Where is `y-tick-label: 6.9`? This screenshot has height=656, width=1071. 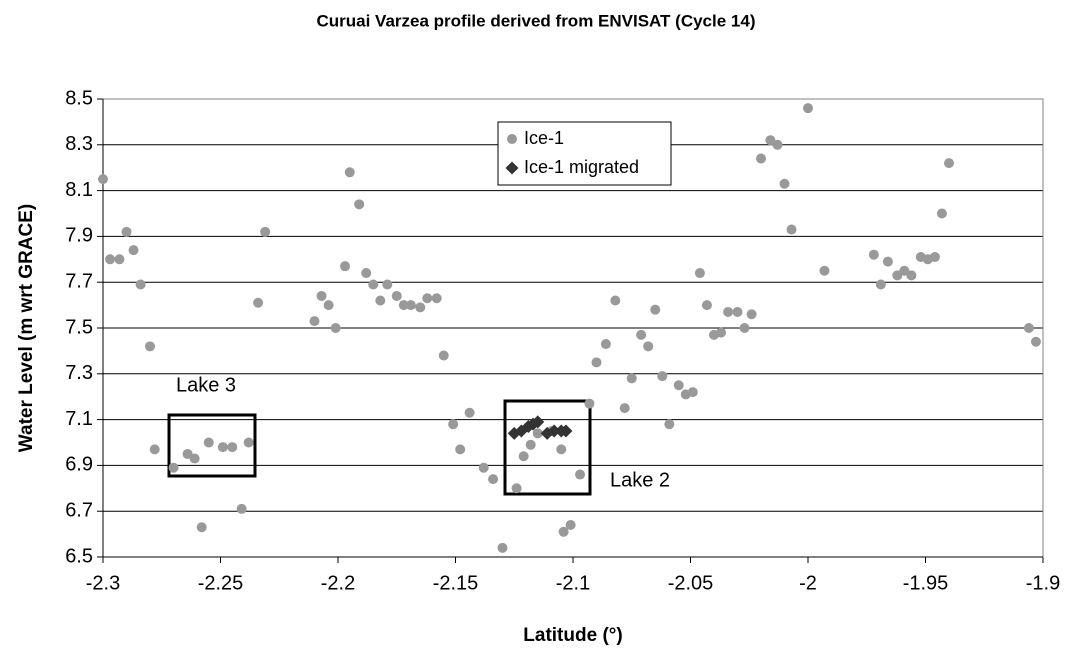 y-tick-label: 6.9 is located at coordinates (79, 465).